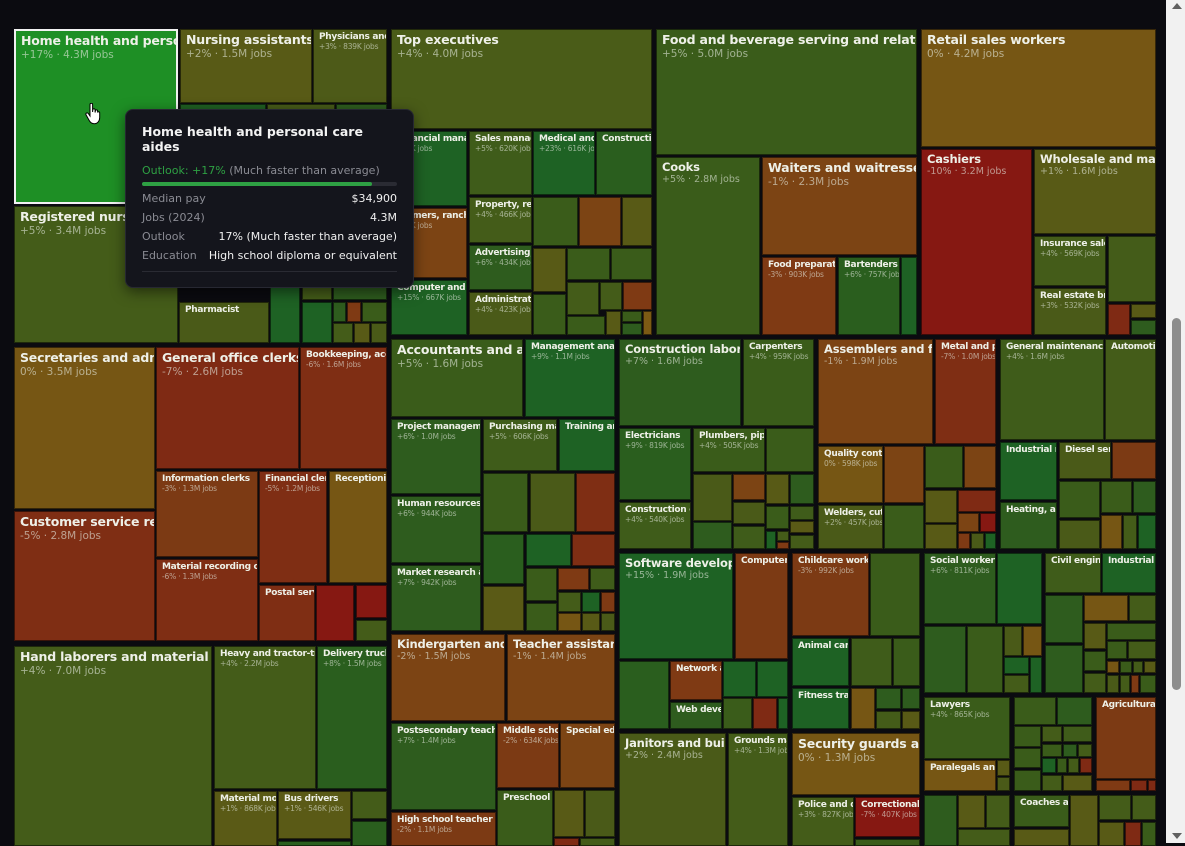 The width and height of the screenshot is (1185, 846). What do you see at coordinates (343, 408) in the screenshot?
I see `occupation-tile: Bookkeeping, acco-6% · 1.6M jobs` at bounding box center [343, 408].